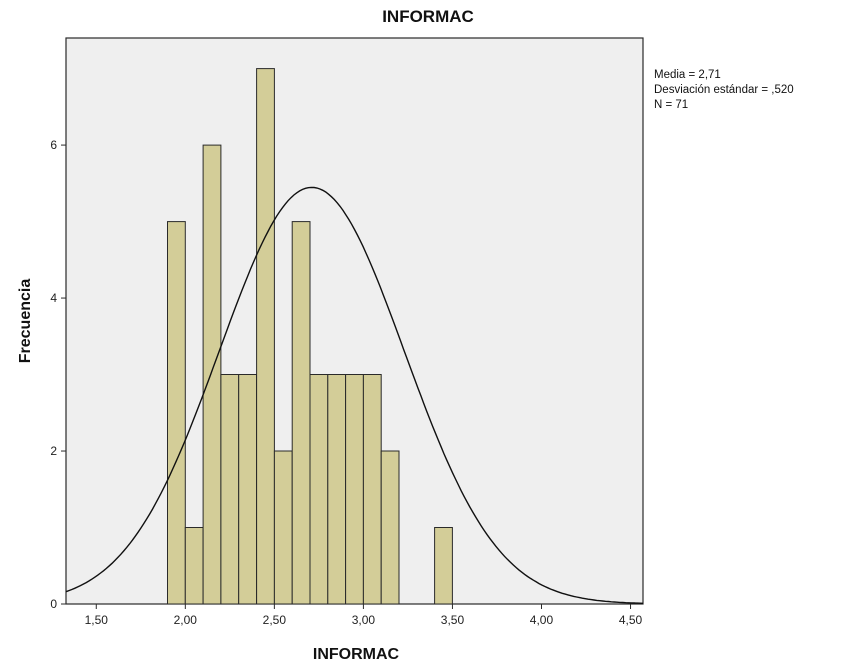 The width and height of the screenshot is (843, 670). Describe the element at coordinates (53, 145) in the screenshot. I see `y-tick-label: 6` at that location.